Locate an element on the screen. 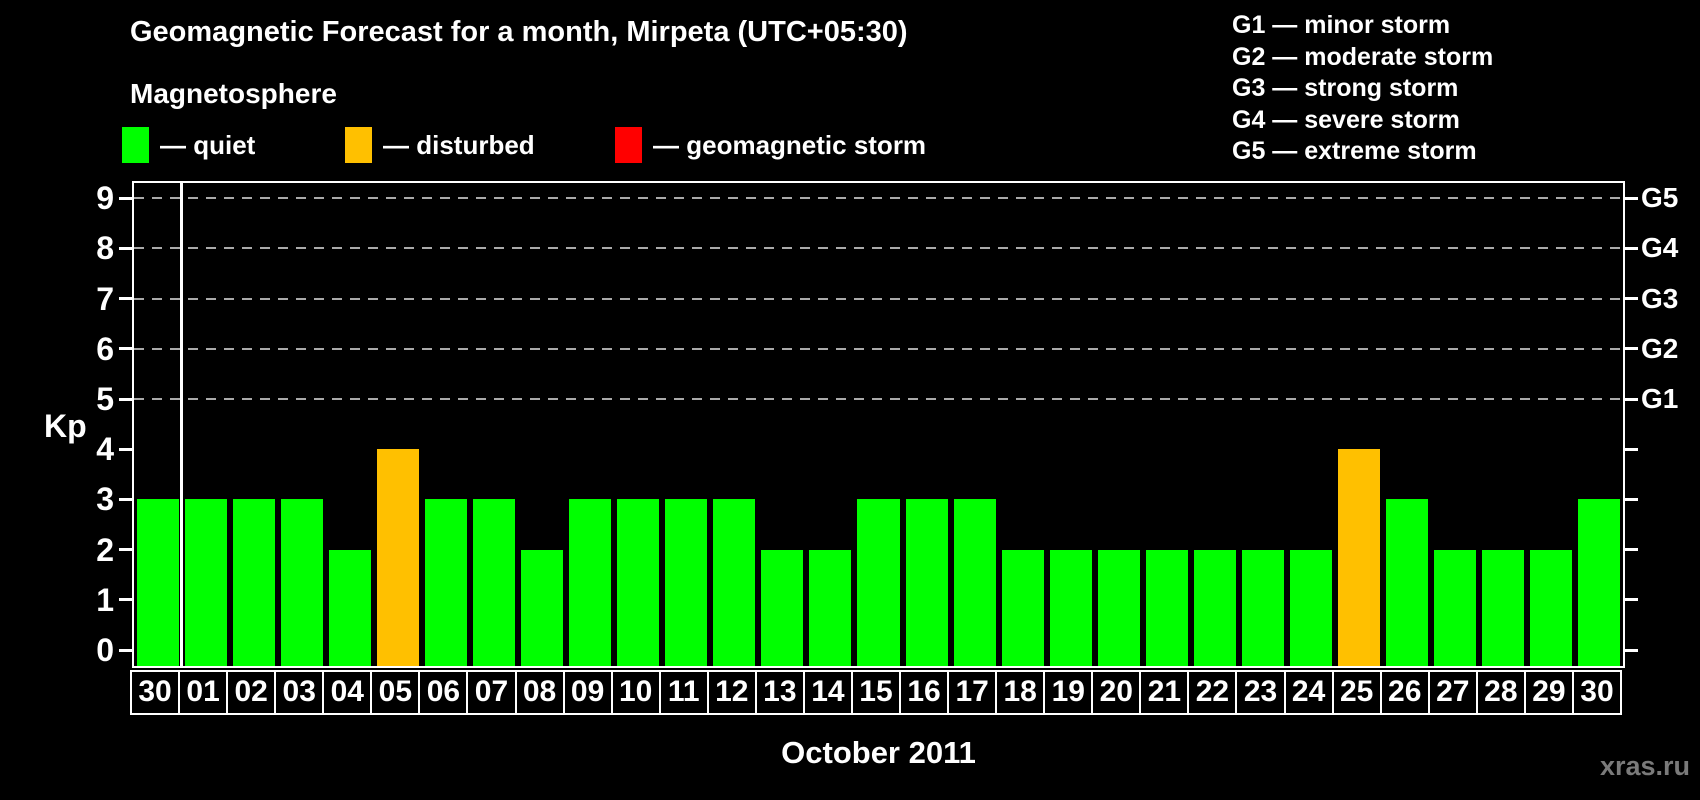 The height and width of the screenshot is (800, 1700). storm-scale-line: G3 — strong storm is located at coordinates (1345, 88).